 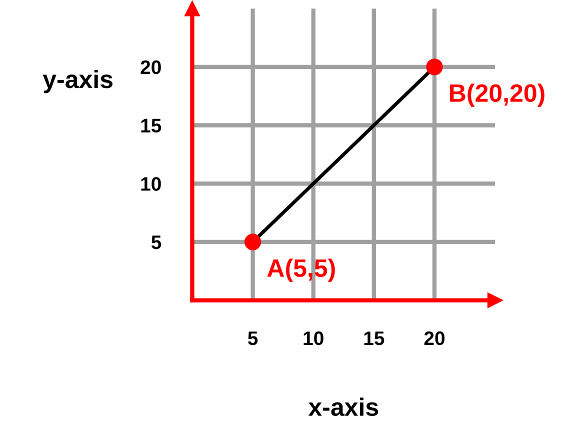 I want to click on y-tick-label: 20, so click(x=150, y=67).